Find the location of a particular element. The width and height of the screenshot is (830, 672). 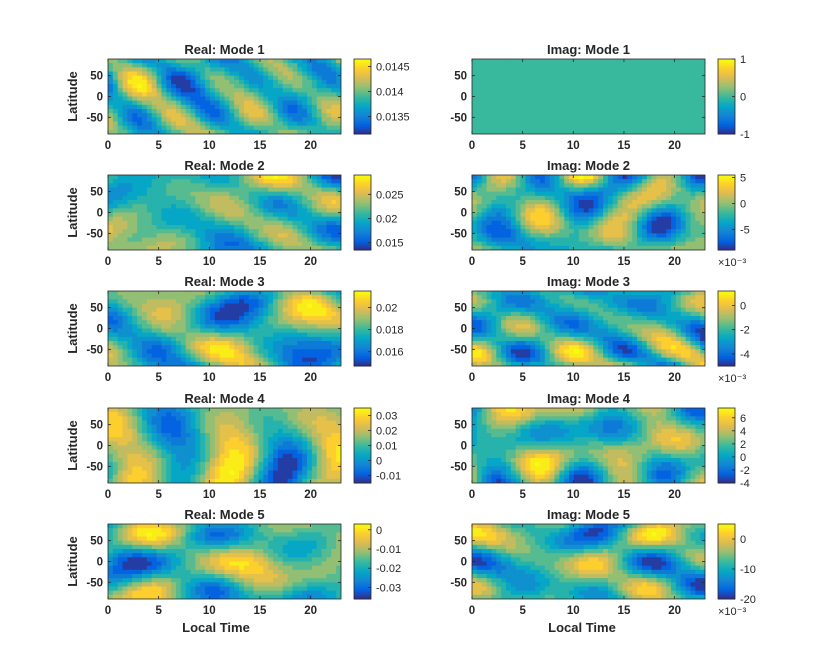

colorbar-tick-label: 0.016 is located at coordinates (390, 353).